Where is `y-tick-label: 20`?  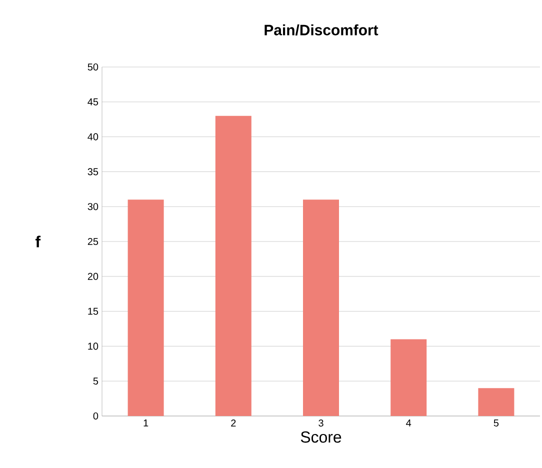
y-tick-label: 20 is located at coordinates (93, 276).